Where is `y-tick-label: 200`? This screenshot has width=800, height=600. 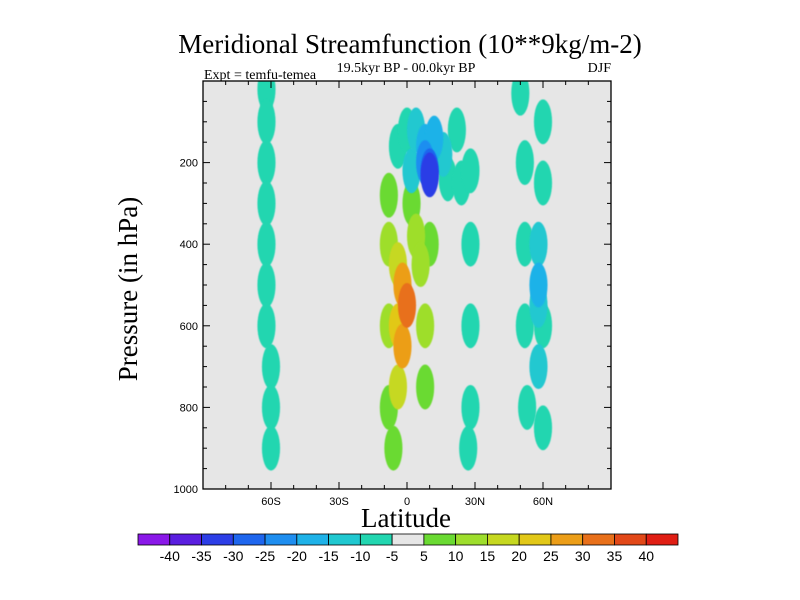 y-tick-label: 200 is located at coordinates (189, 164).